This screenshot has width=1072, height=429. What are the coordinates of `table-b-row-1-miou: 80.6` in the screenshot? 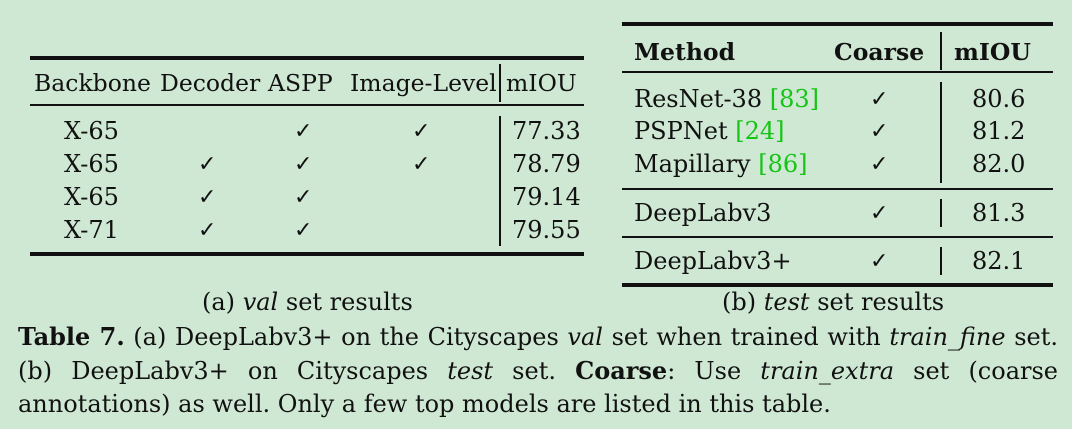 It's located at (999, 99).